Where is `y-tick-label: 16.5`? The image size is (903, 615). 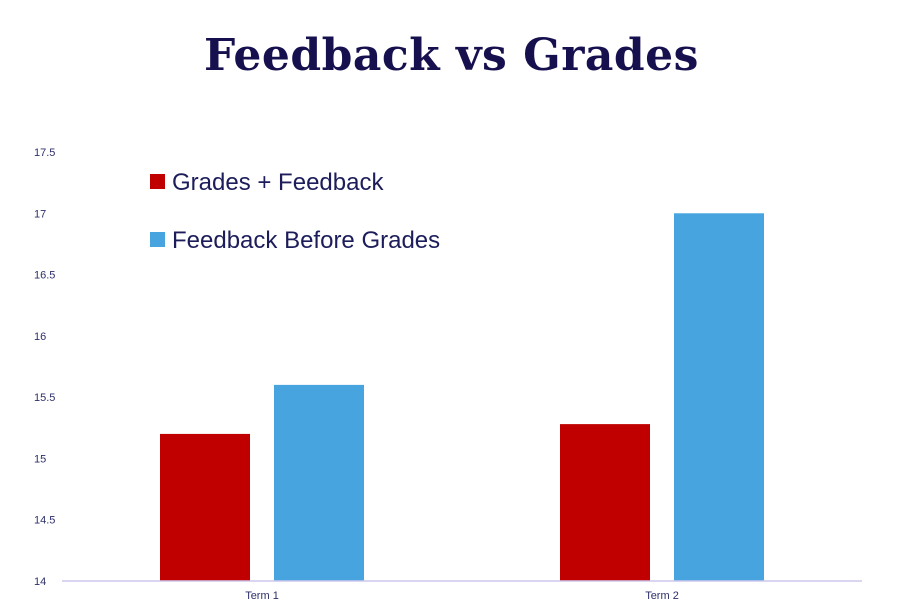
y-tick-label: 16.5 is located at coordinates (44, 276).